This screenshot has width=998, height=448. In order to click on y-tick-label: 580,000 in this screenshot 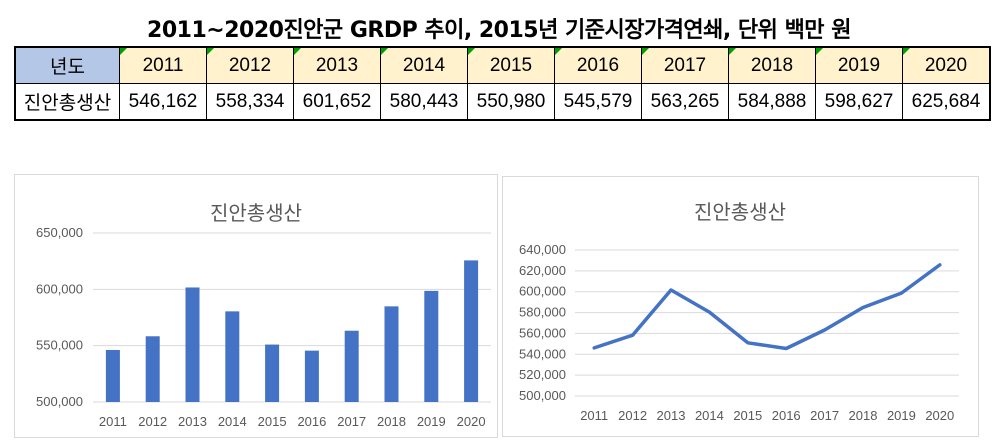, I will do `click(542, 312)`.